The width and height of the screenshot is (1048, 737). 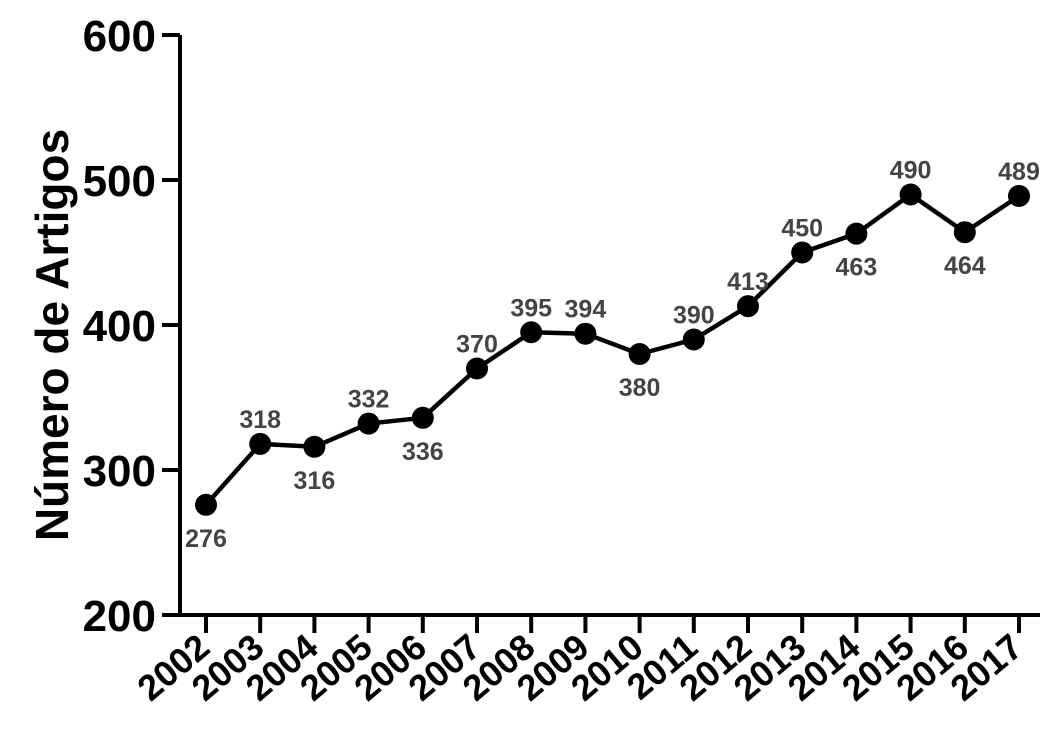 What do you see at coordinates (119, 471) in the screenshot?
I see `y-tick-label: 300` at bounding box center [119, 471].